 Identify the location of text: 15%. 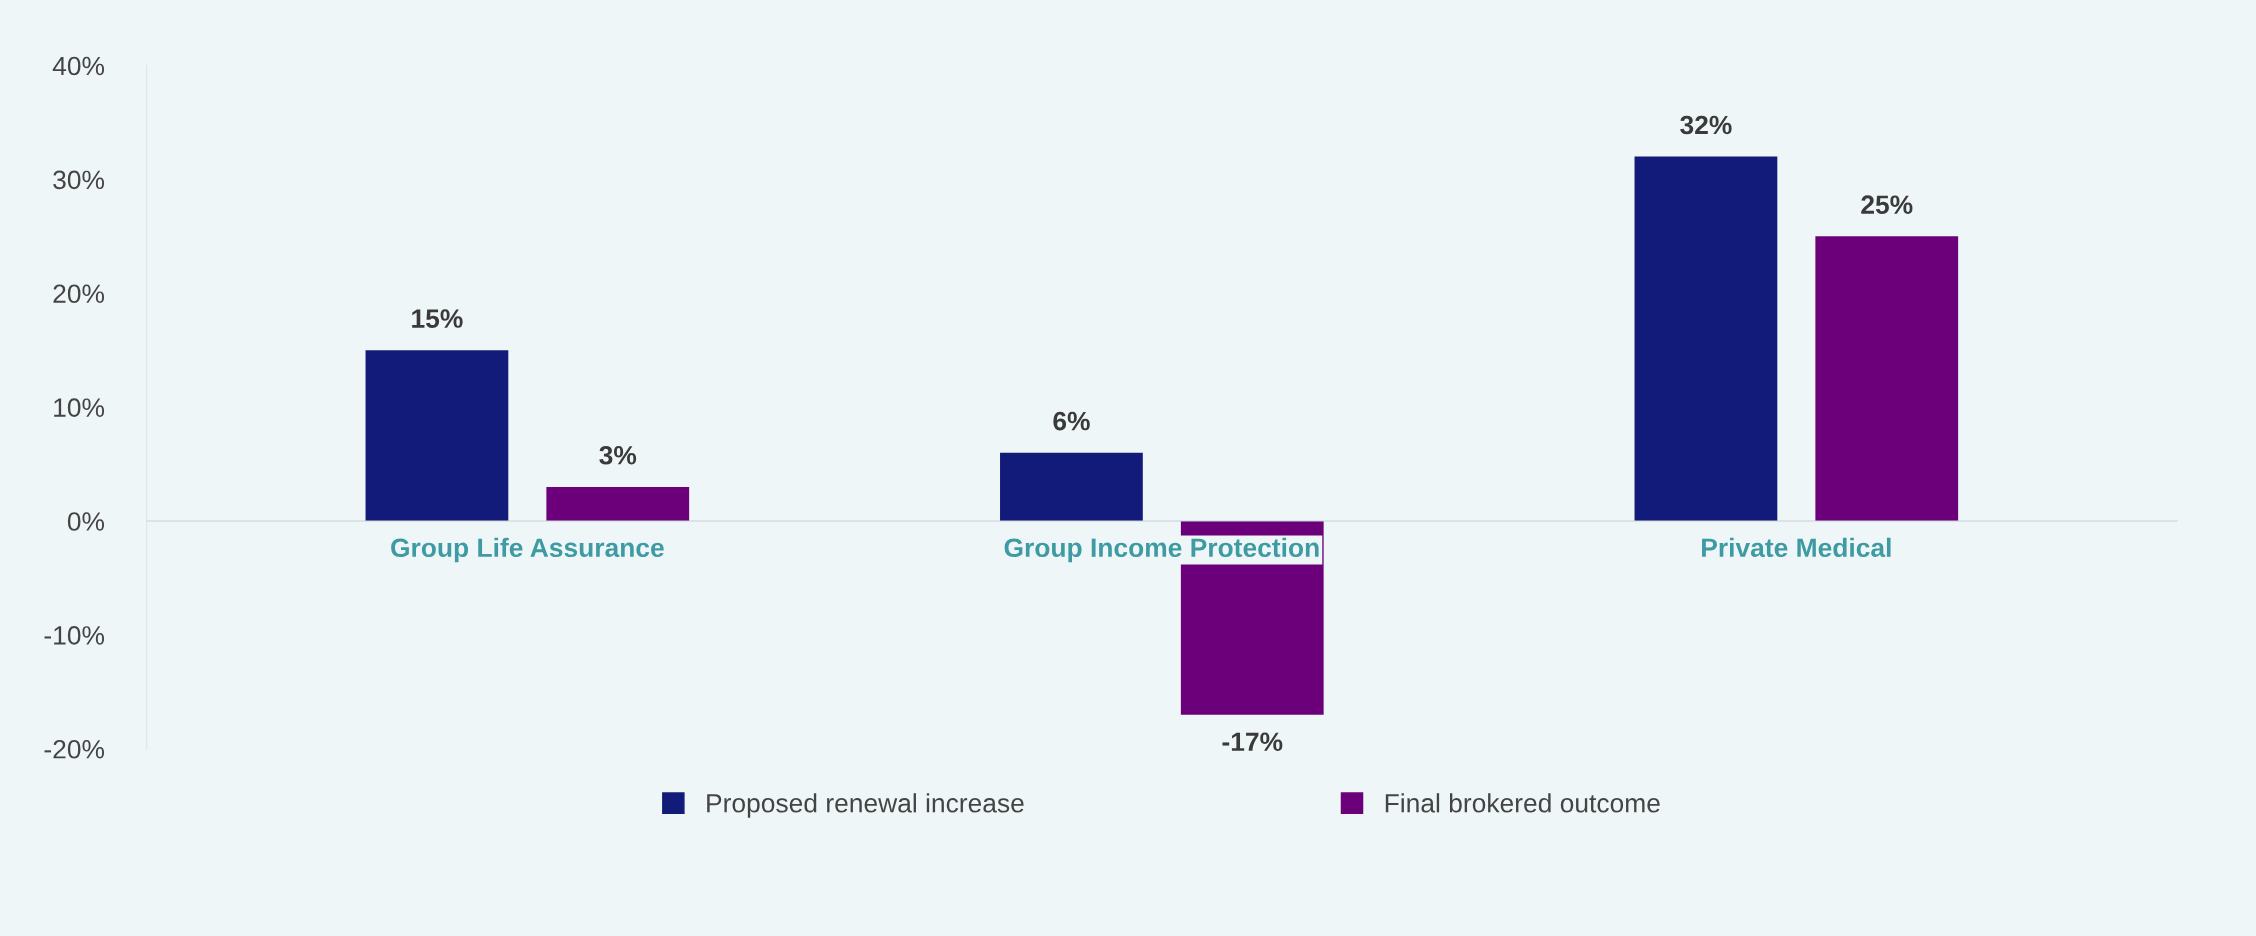
(437, 318).